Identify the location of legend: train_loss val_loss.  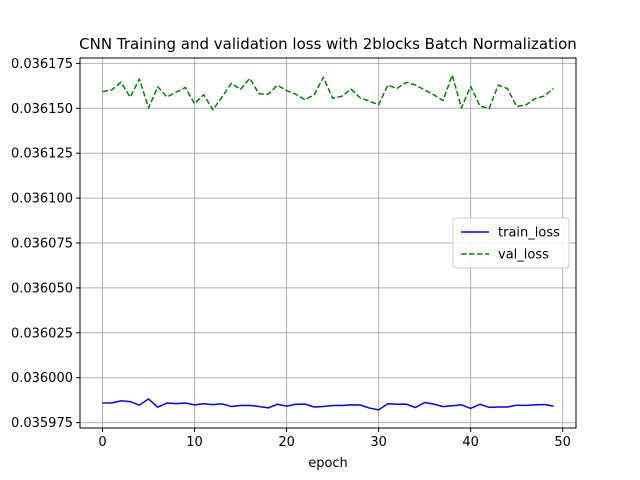
(511, 243).